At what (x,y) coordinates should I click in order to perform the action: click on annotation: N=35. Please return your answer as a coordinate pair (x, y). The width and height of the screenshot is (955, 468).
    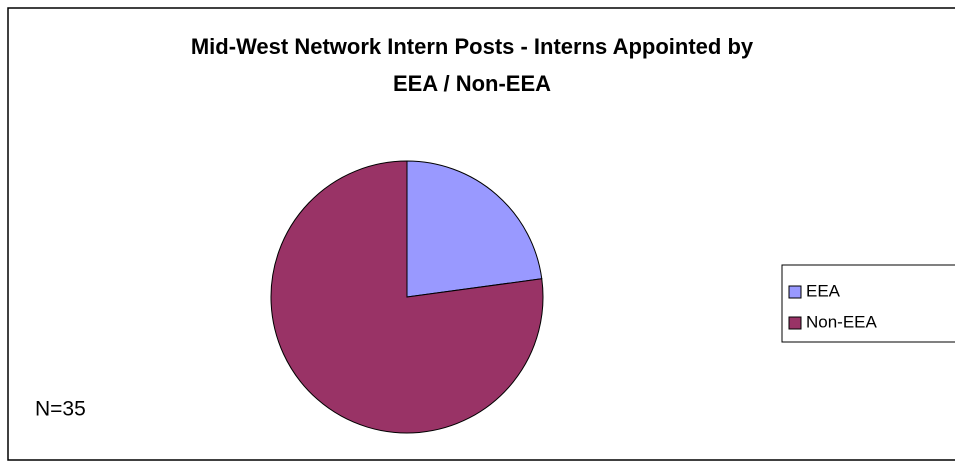
    Looking at the image, I should click on (60, 409).